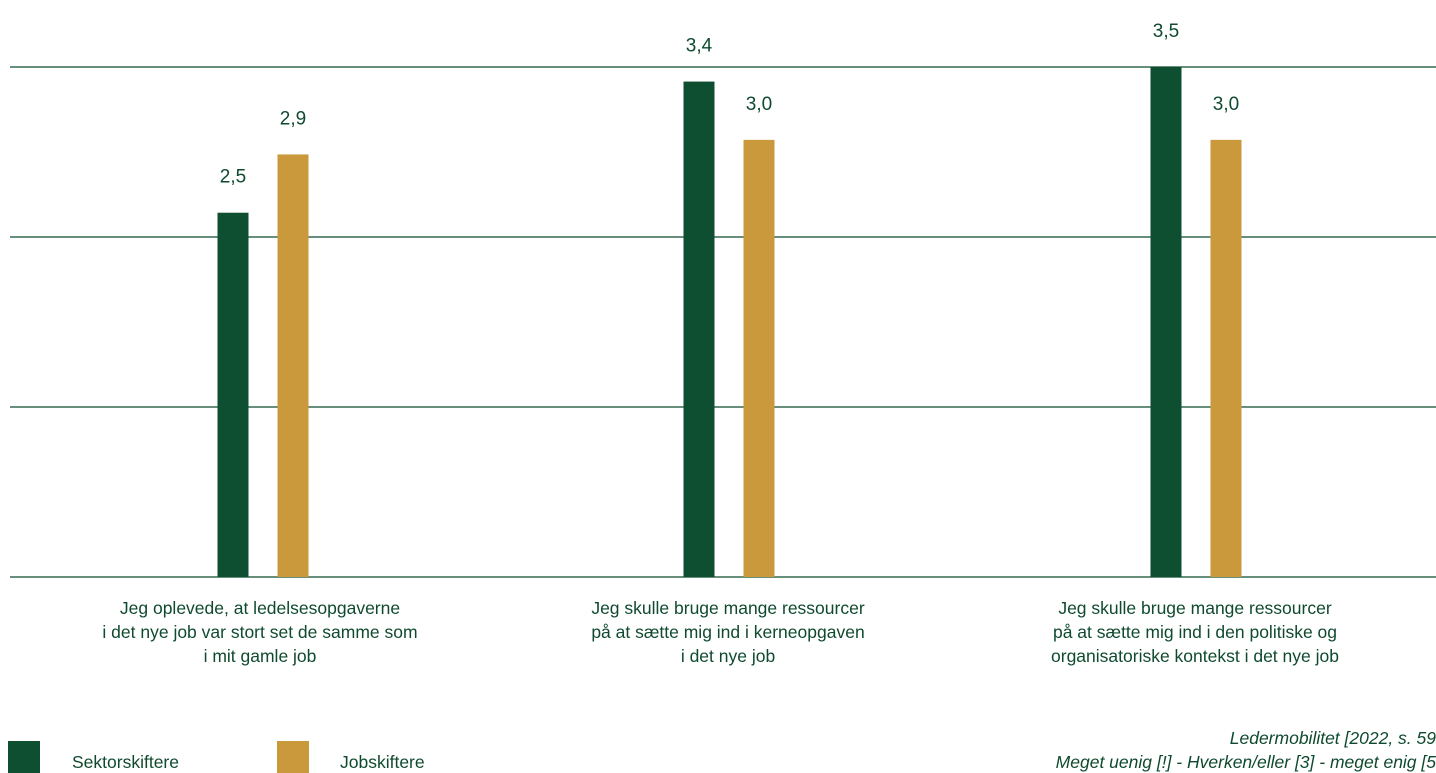 The height and width of the screenshot is (773, 1436). What do you see at coordinates (1332, 738) in the screenshot?
I see `source-line-1: Ledermobilitet [2022, s. 59` at bounding box center [1332, 738].